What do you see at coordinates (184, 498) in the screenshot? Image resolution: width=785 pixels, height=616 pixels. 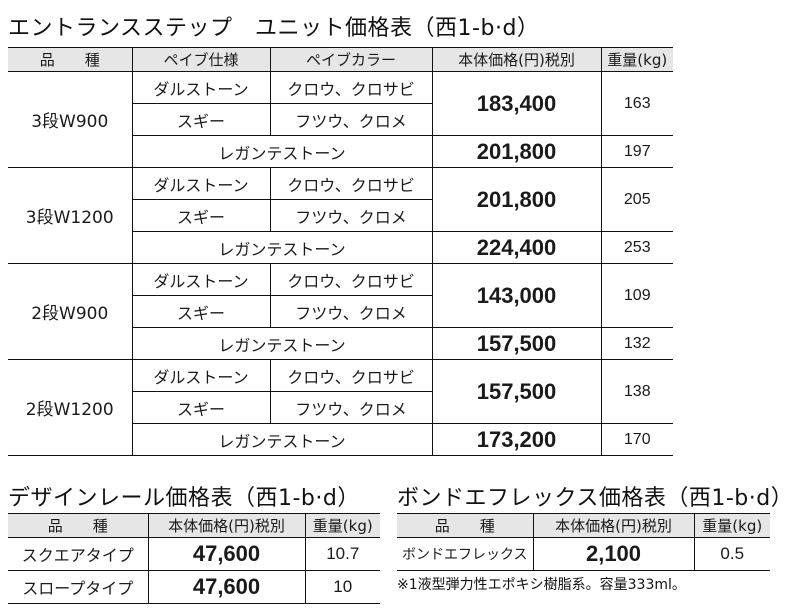 I see `design-rail-table-title: デザインレール価格表（西1-b·d）` at bounding box center [184, 498].